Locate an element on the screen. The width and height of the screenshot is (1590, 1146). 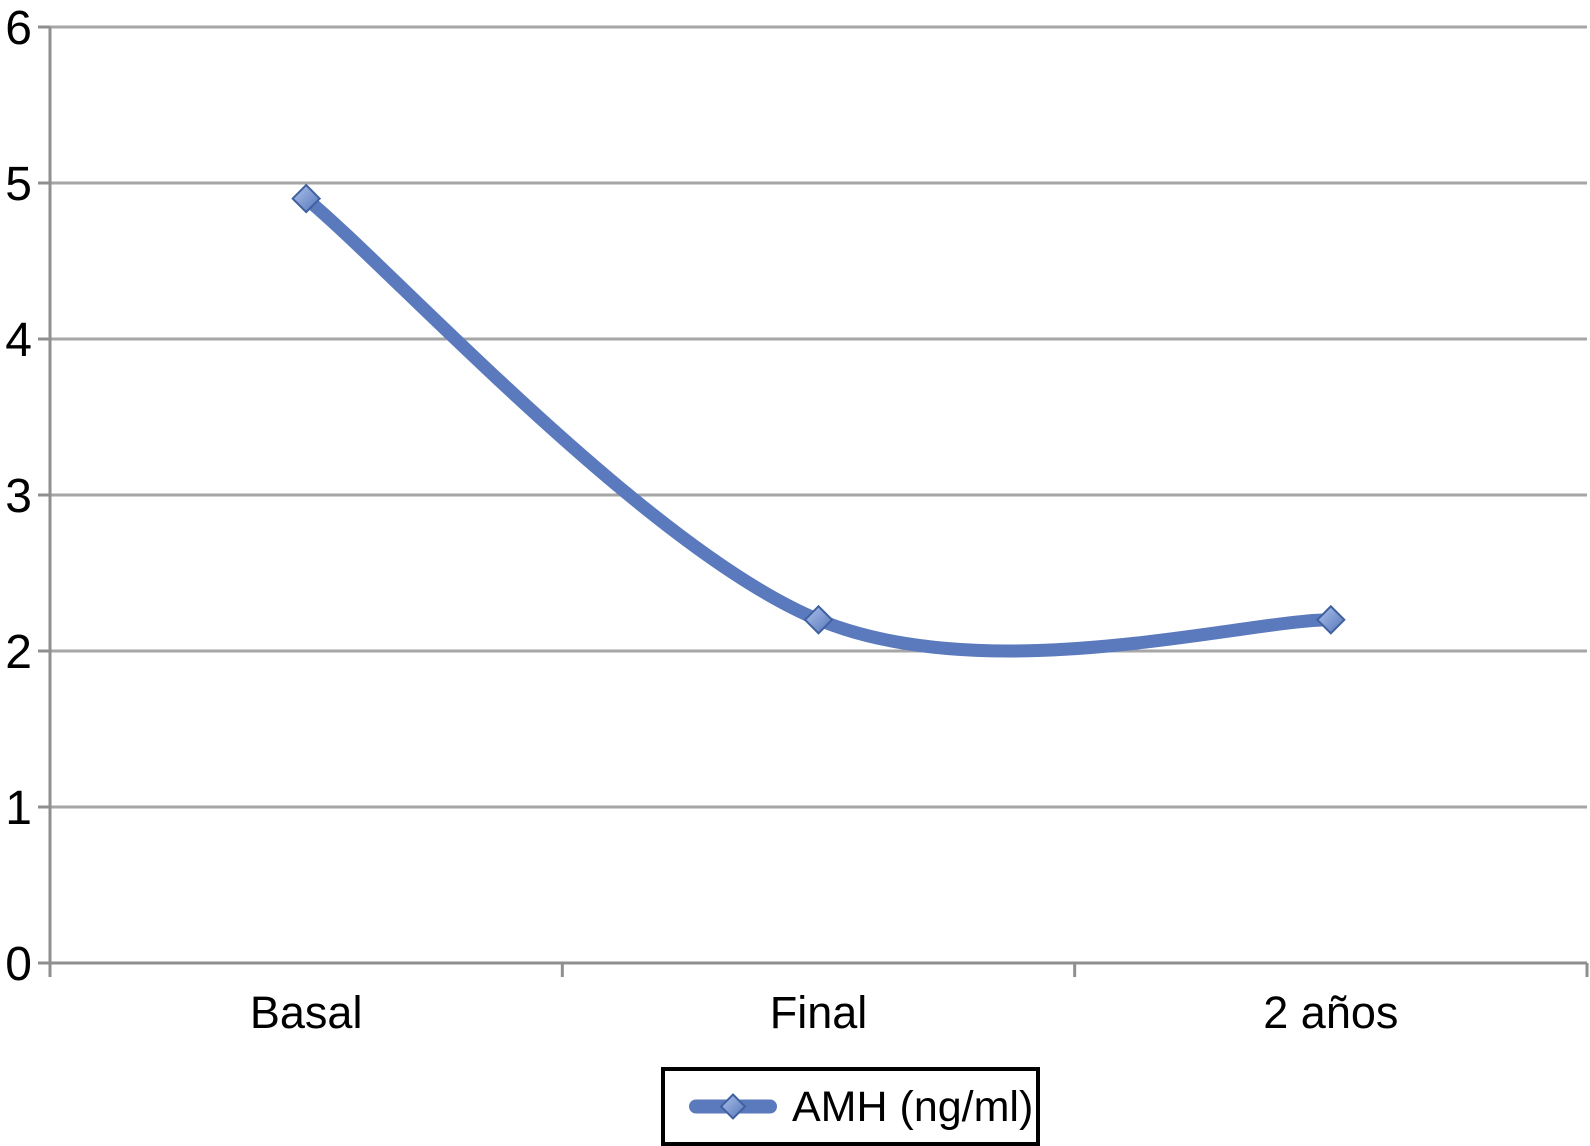
legend-diamond-marker-icon is located at coordinates (733, 1106).